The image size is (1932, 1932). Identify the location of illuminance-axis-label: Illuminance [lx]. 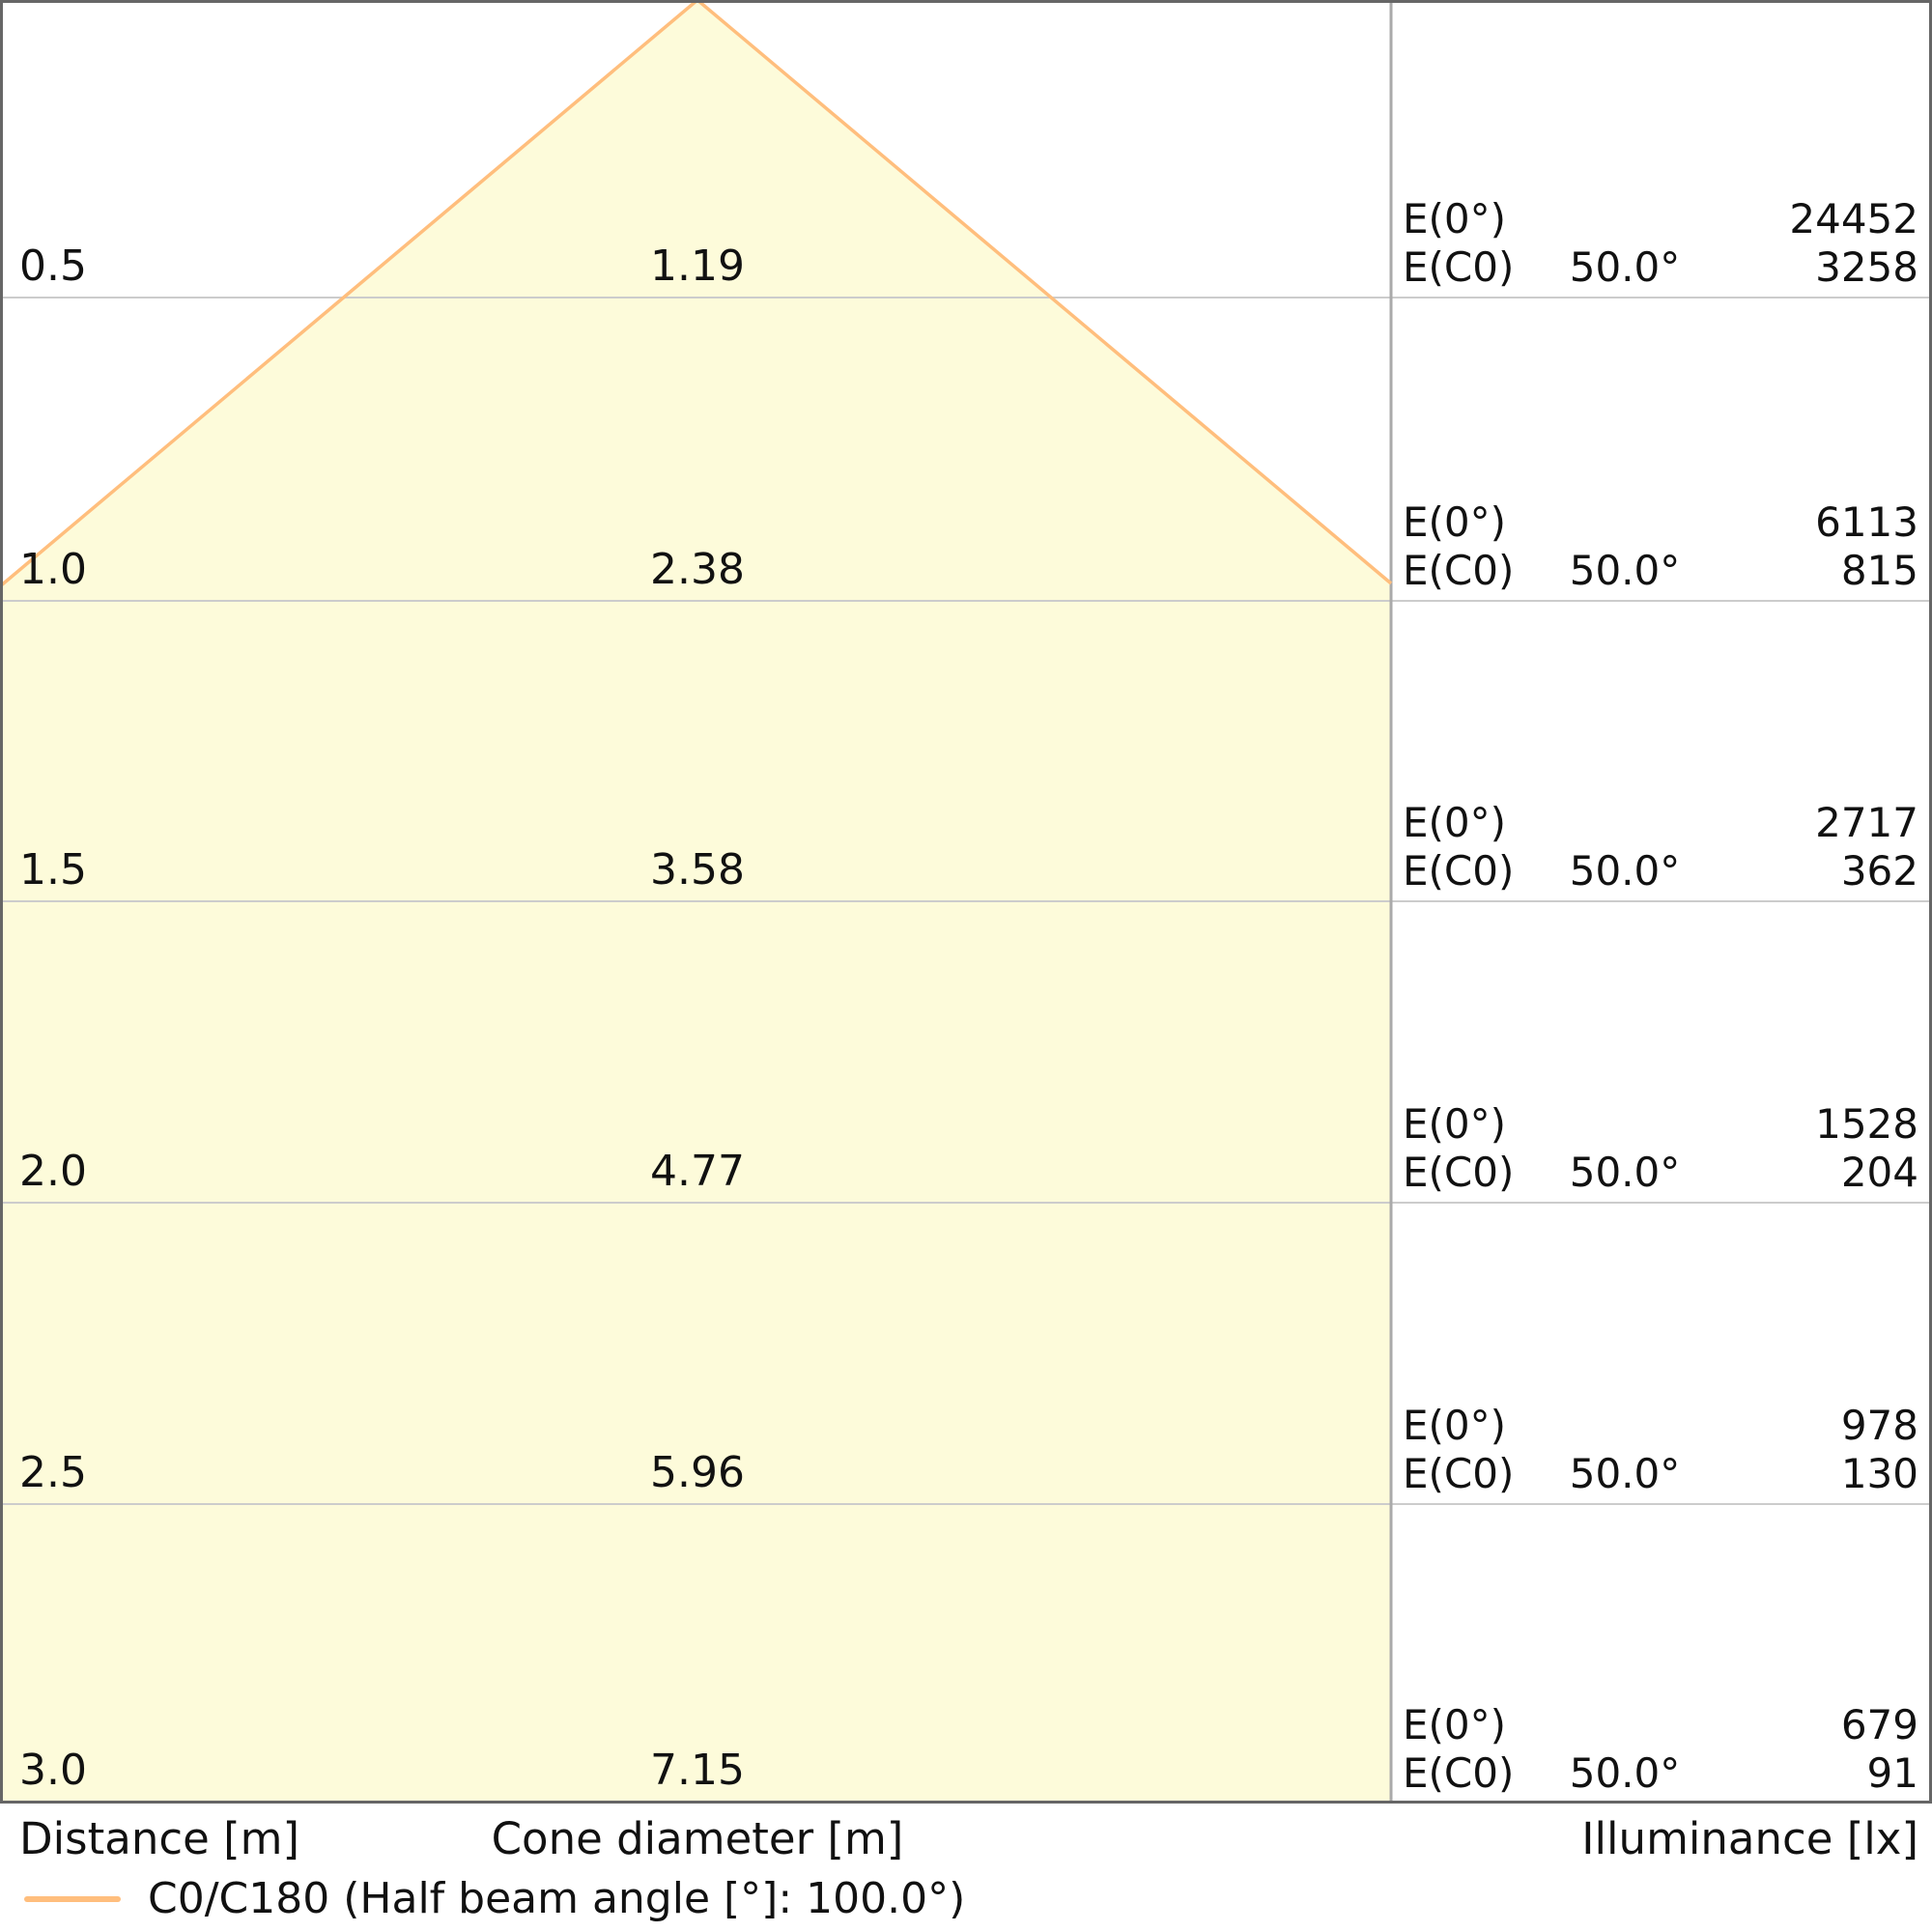
(1749, 1838).